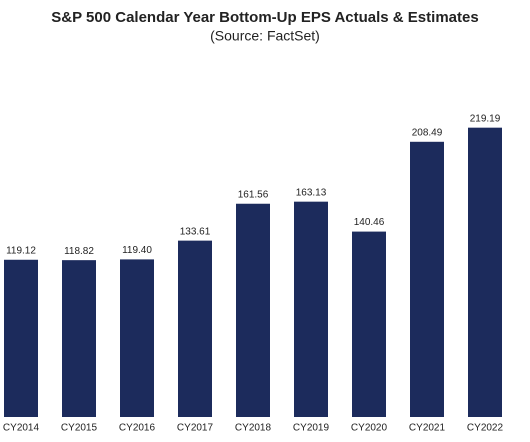 Image resolution: width=530 pixels, height=442 pixels. What do you see at coordinates (253, 194) in the screenshot?
I see `value-label: 161.56` at bounding box center [253, 194].